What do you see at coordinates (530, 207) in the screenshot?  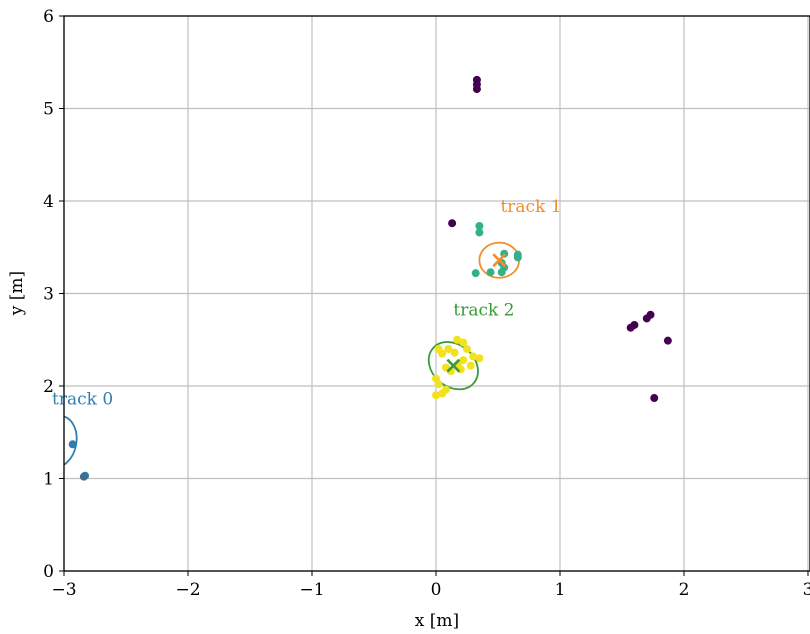 I see `track-label: track 1` at bounding box center [530, 207].